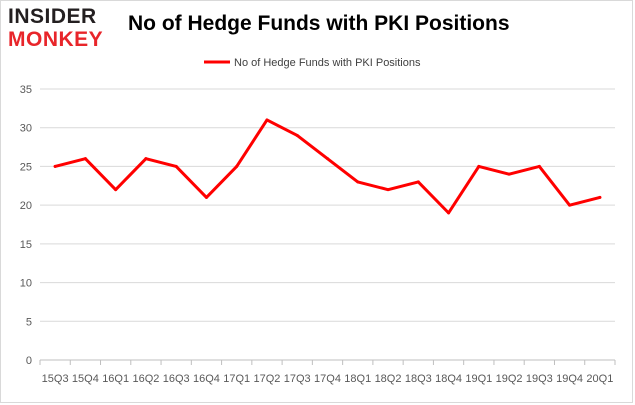 This screenshot has width=635, height=405. Describe the element at coordinates (29, 322) in the screenshot. I see `y-tick-label: 5` at that location.